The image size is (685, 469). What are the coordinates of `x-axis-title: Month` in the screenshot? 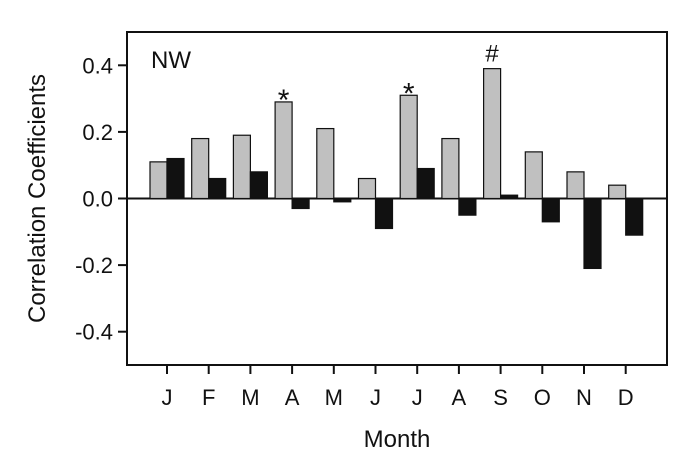 It's located at (397, 439).